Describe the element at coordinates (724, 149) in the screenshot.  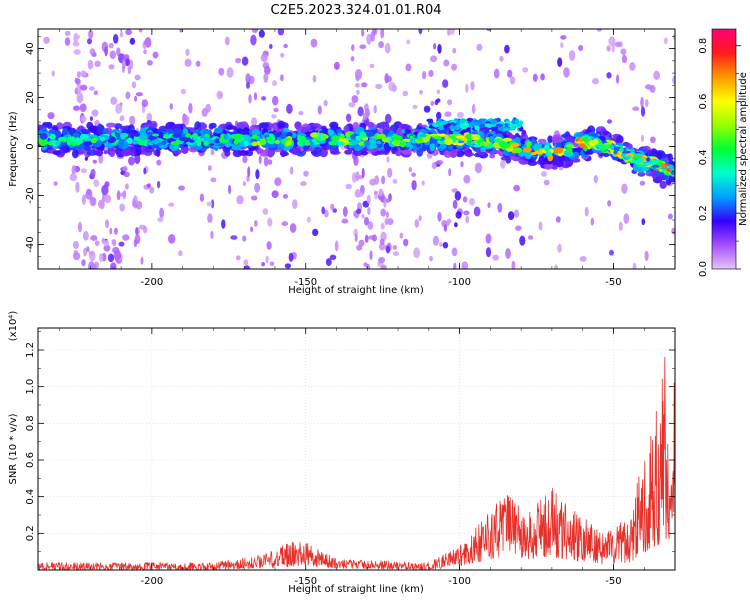
I see `colorbar-frame` at that location.